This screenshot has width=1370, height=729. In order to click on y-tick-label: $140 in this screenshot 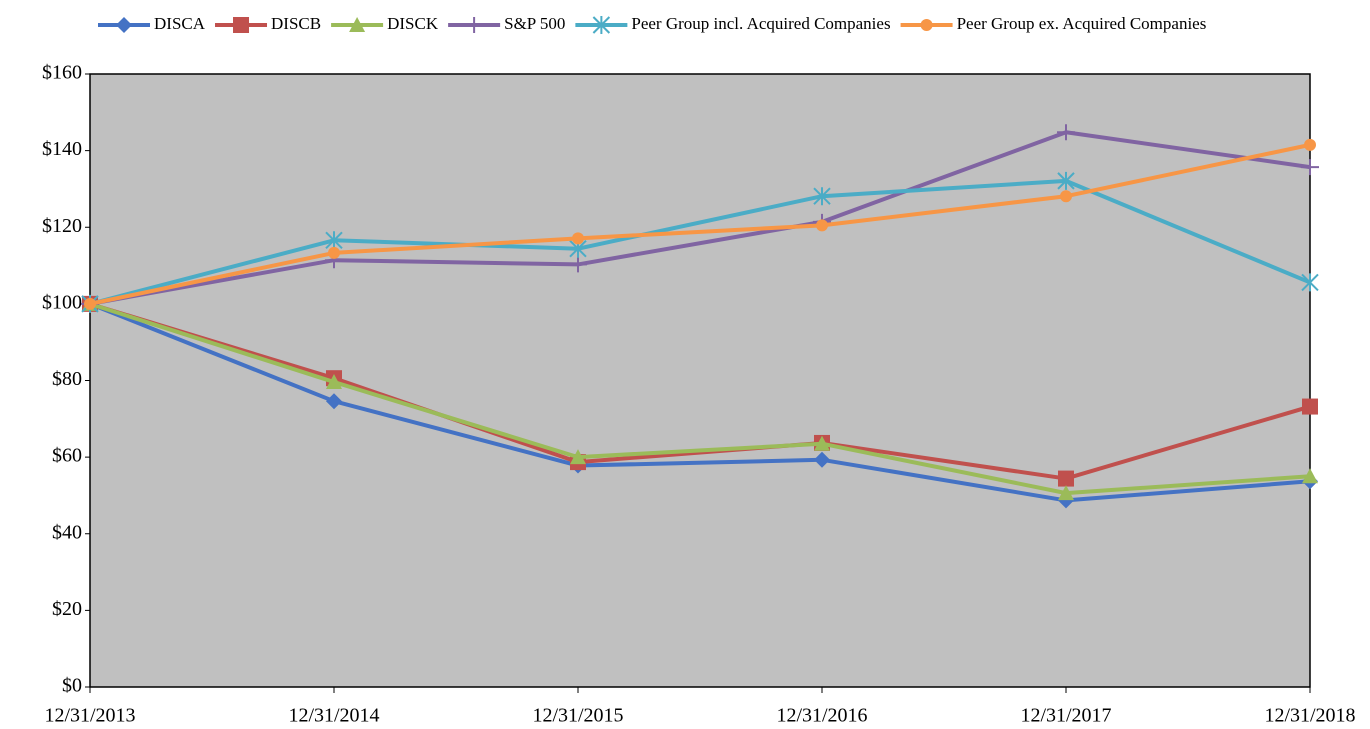, I will do `click(62, 149)`.